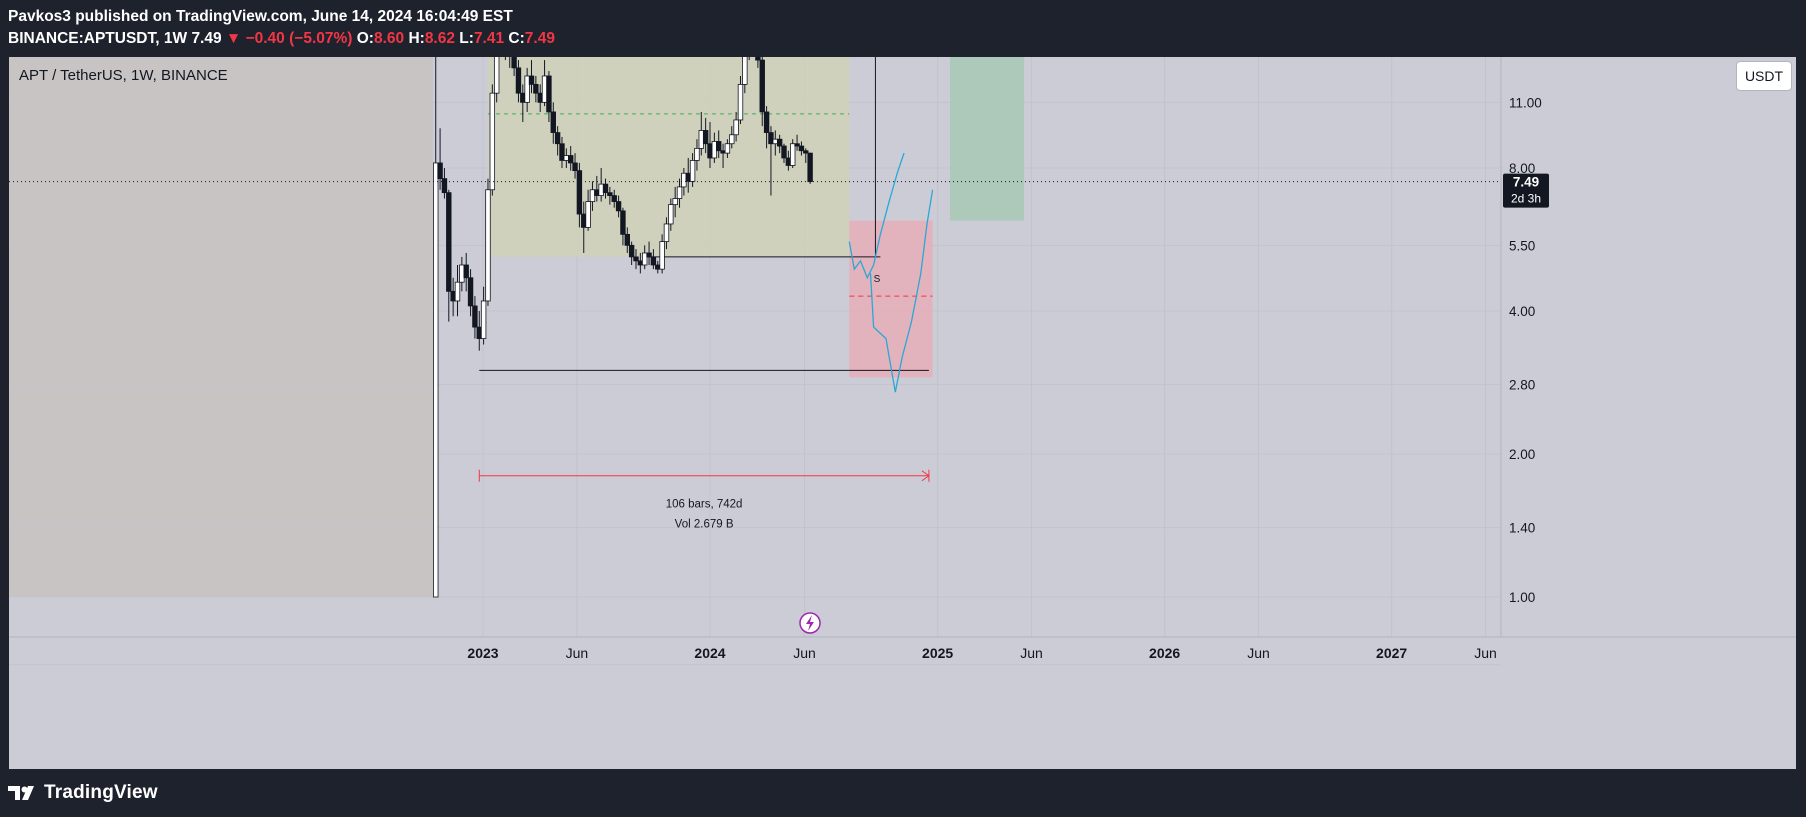 This screenshot has height=817, width=1806. I want to click on tradingview-brand: TradingView, so click(83, 793).